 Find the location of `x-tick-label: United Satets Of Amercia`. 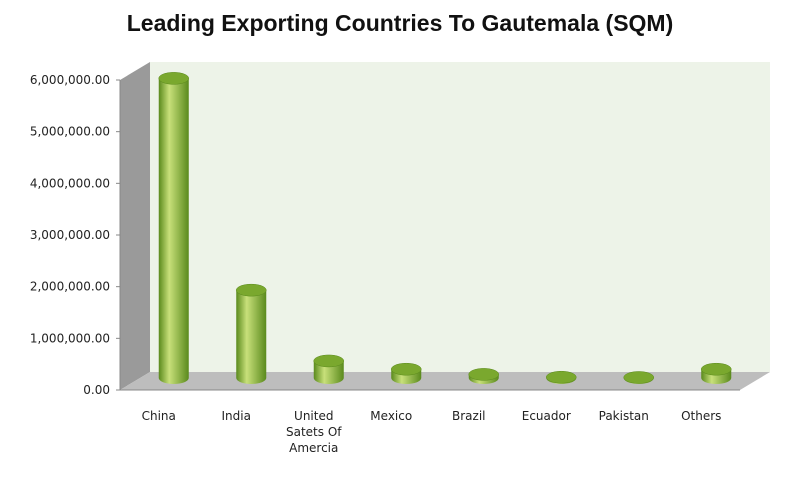

x-tick-label: United Satets Of Amercia is located at coordinates (314, 432).